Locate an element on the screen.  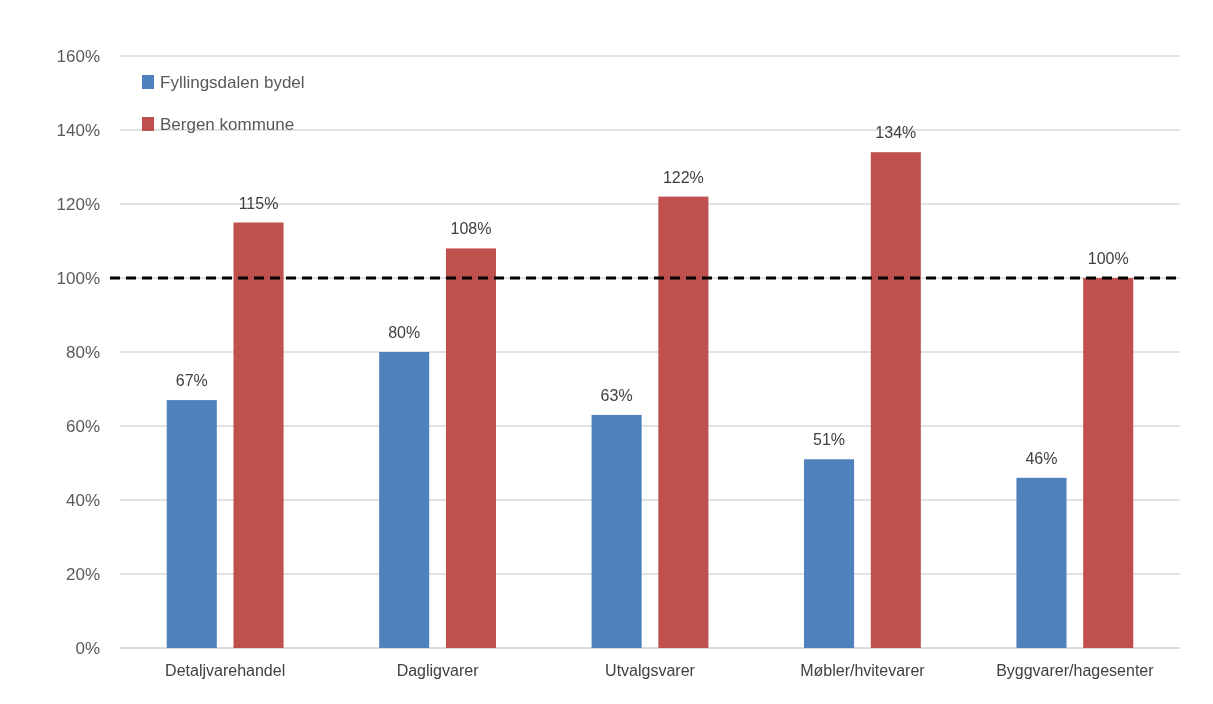
data-label: 51% is located at coordinates (829, 440).